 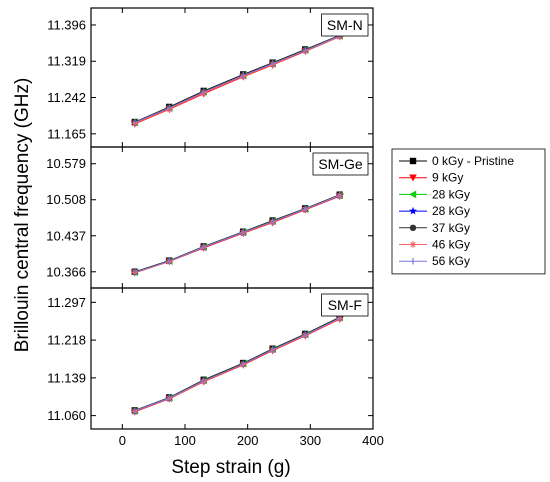 What do you see at coordinates (451, 228) in the screenshot?
I see `legend-label: 37 kGy` at bounding box center [451, 228].